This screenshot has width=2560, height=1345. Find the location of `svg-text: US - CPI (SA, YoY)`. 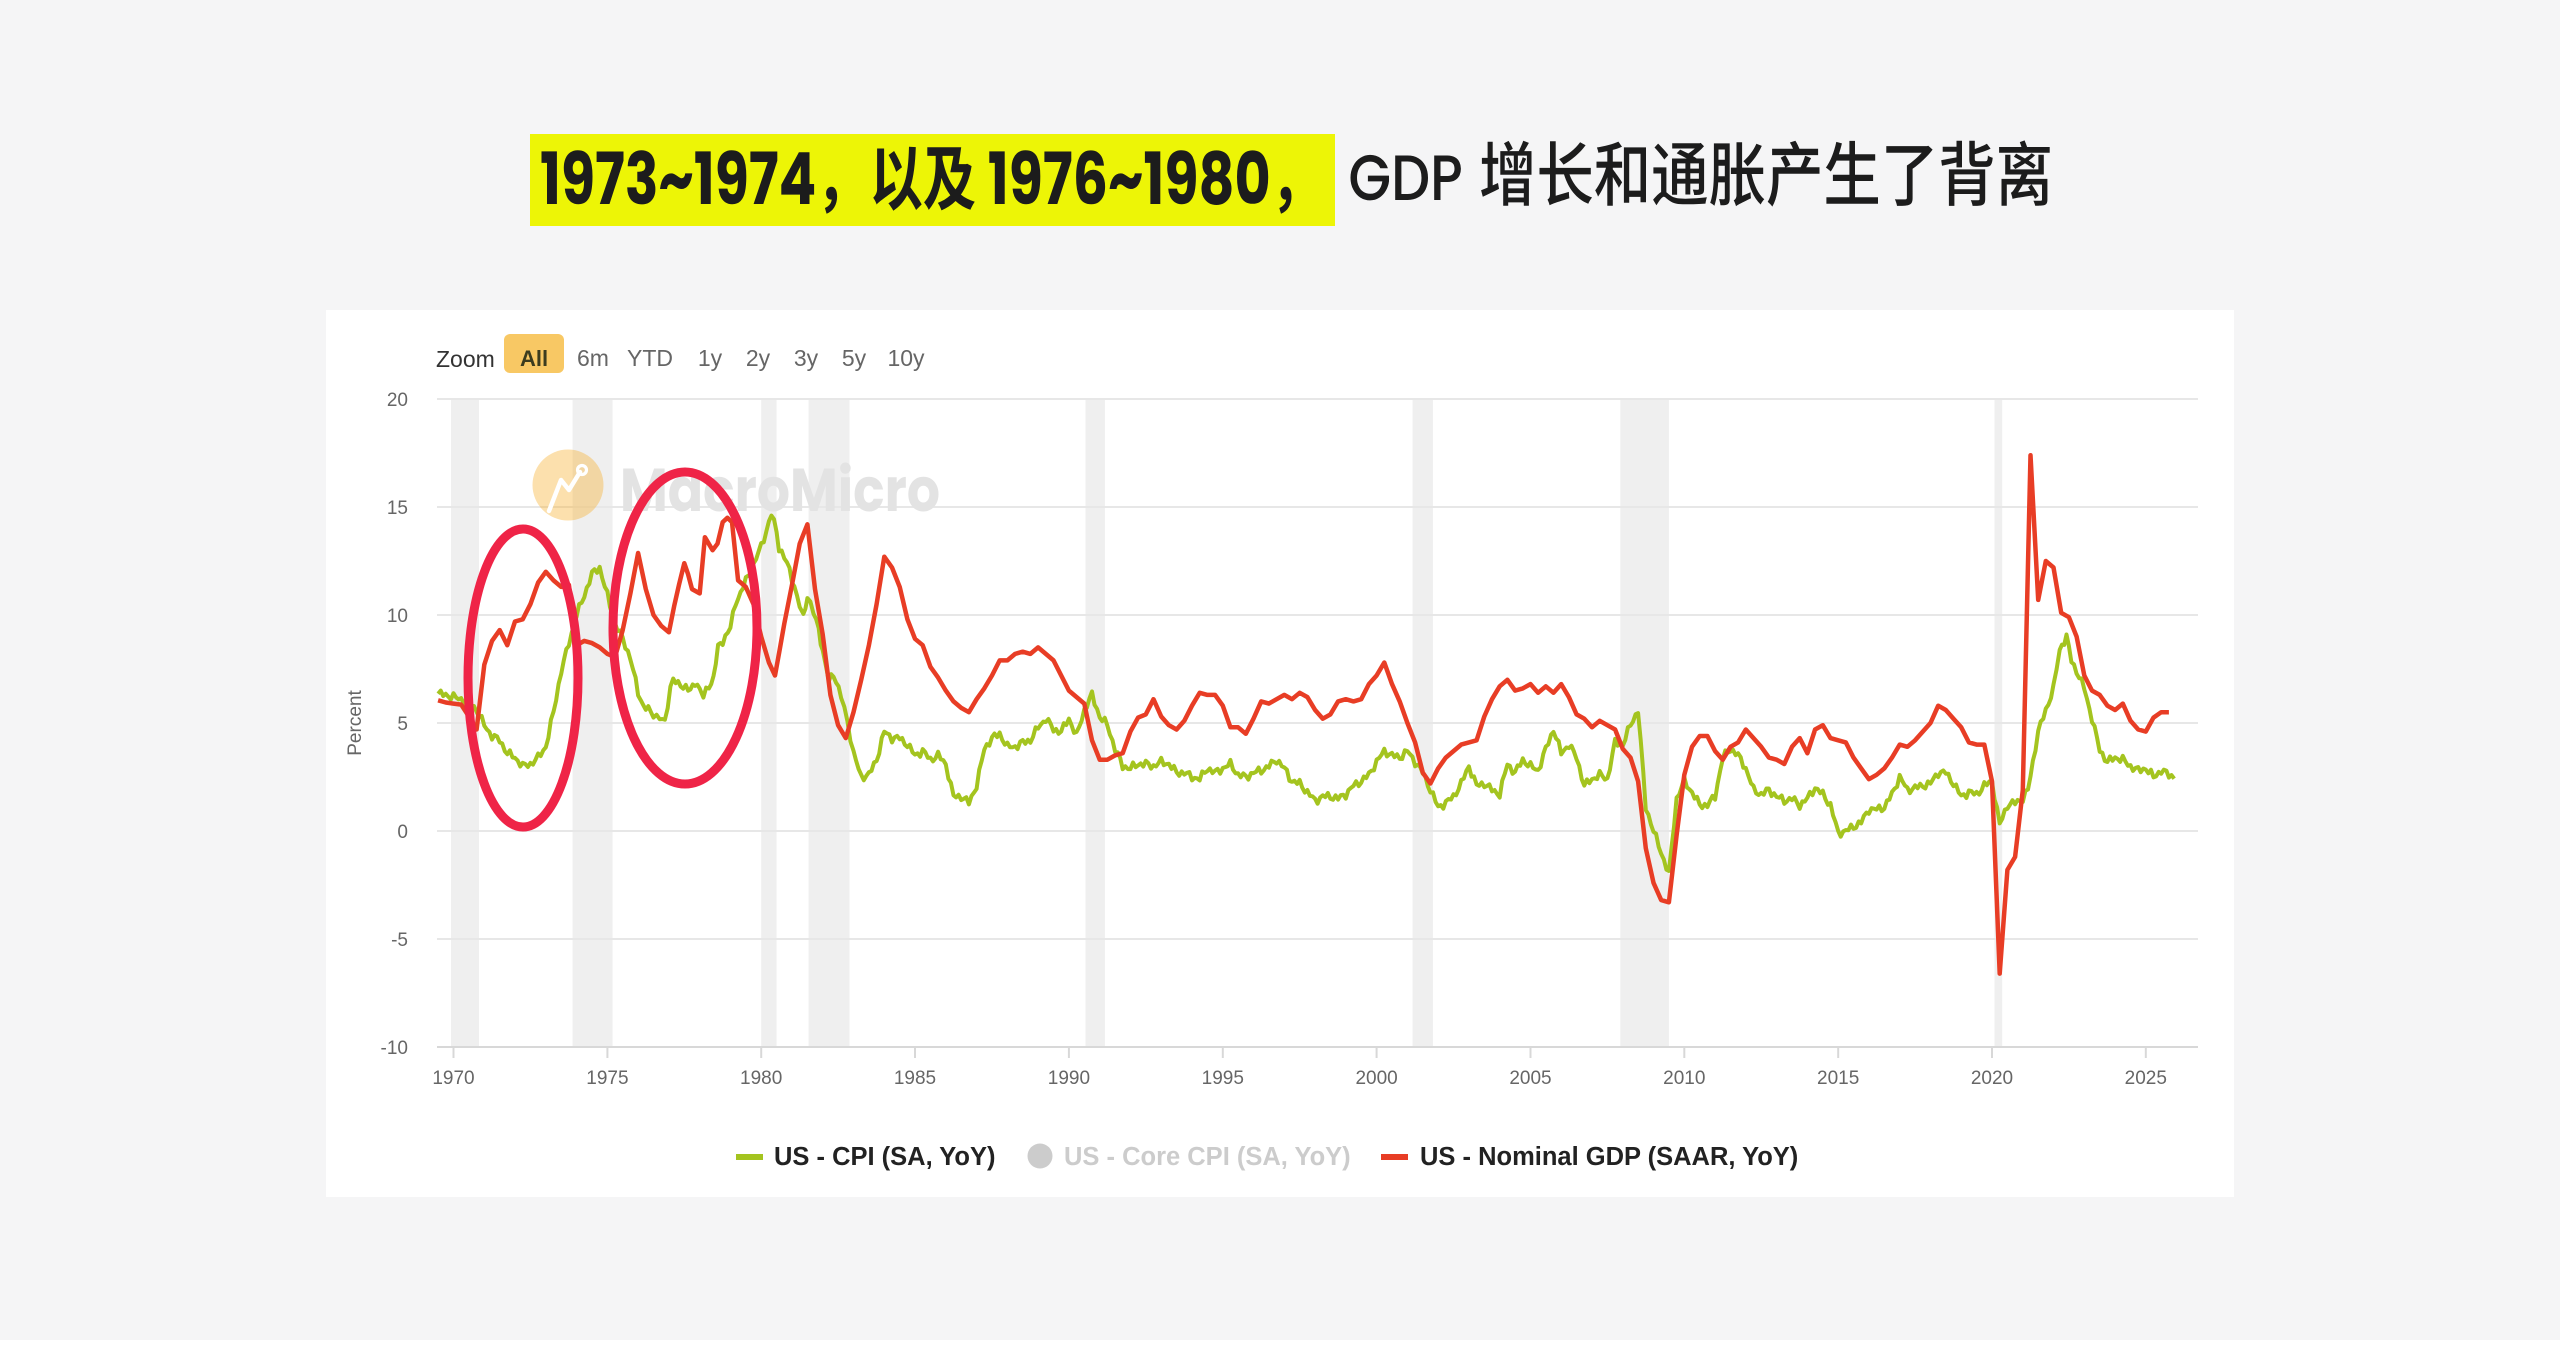

svg-text: US - CPI (SA, YoY) is located at coordinates (885, 1157).